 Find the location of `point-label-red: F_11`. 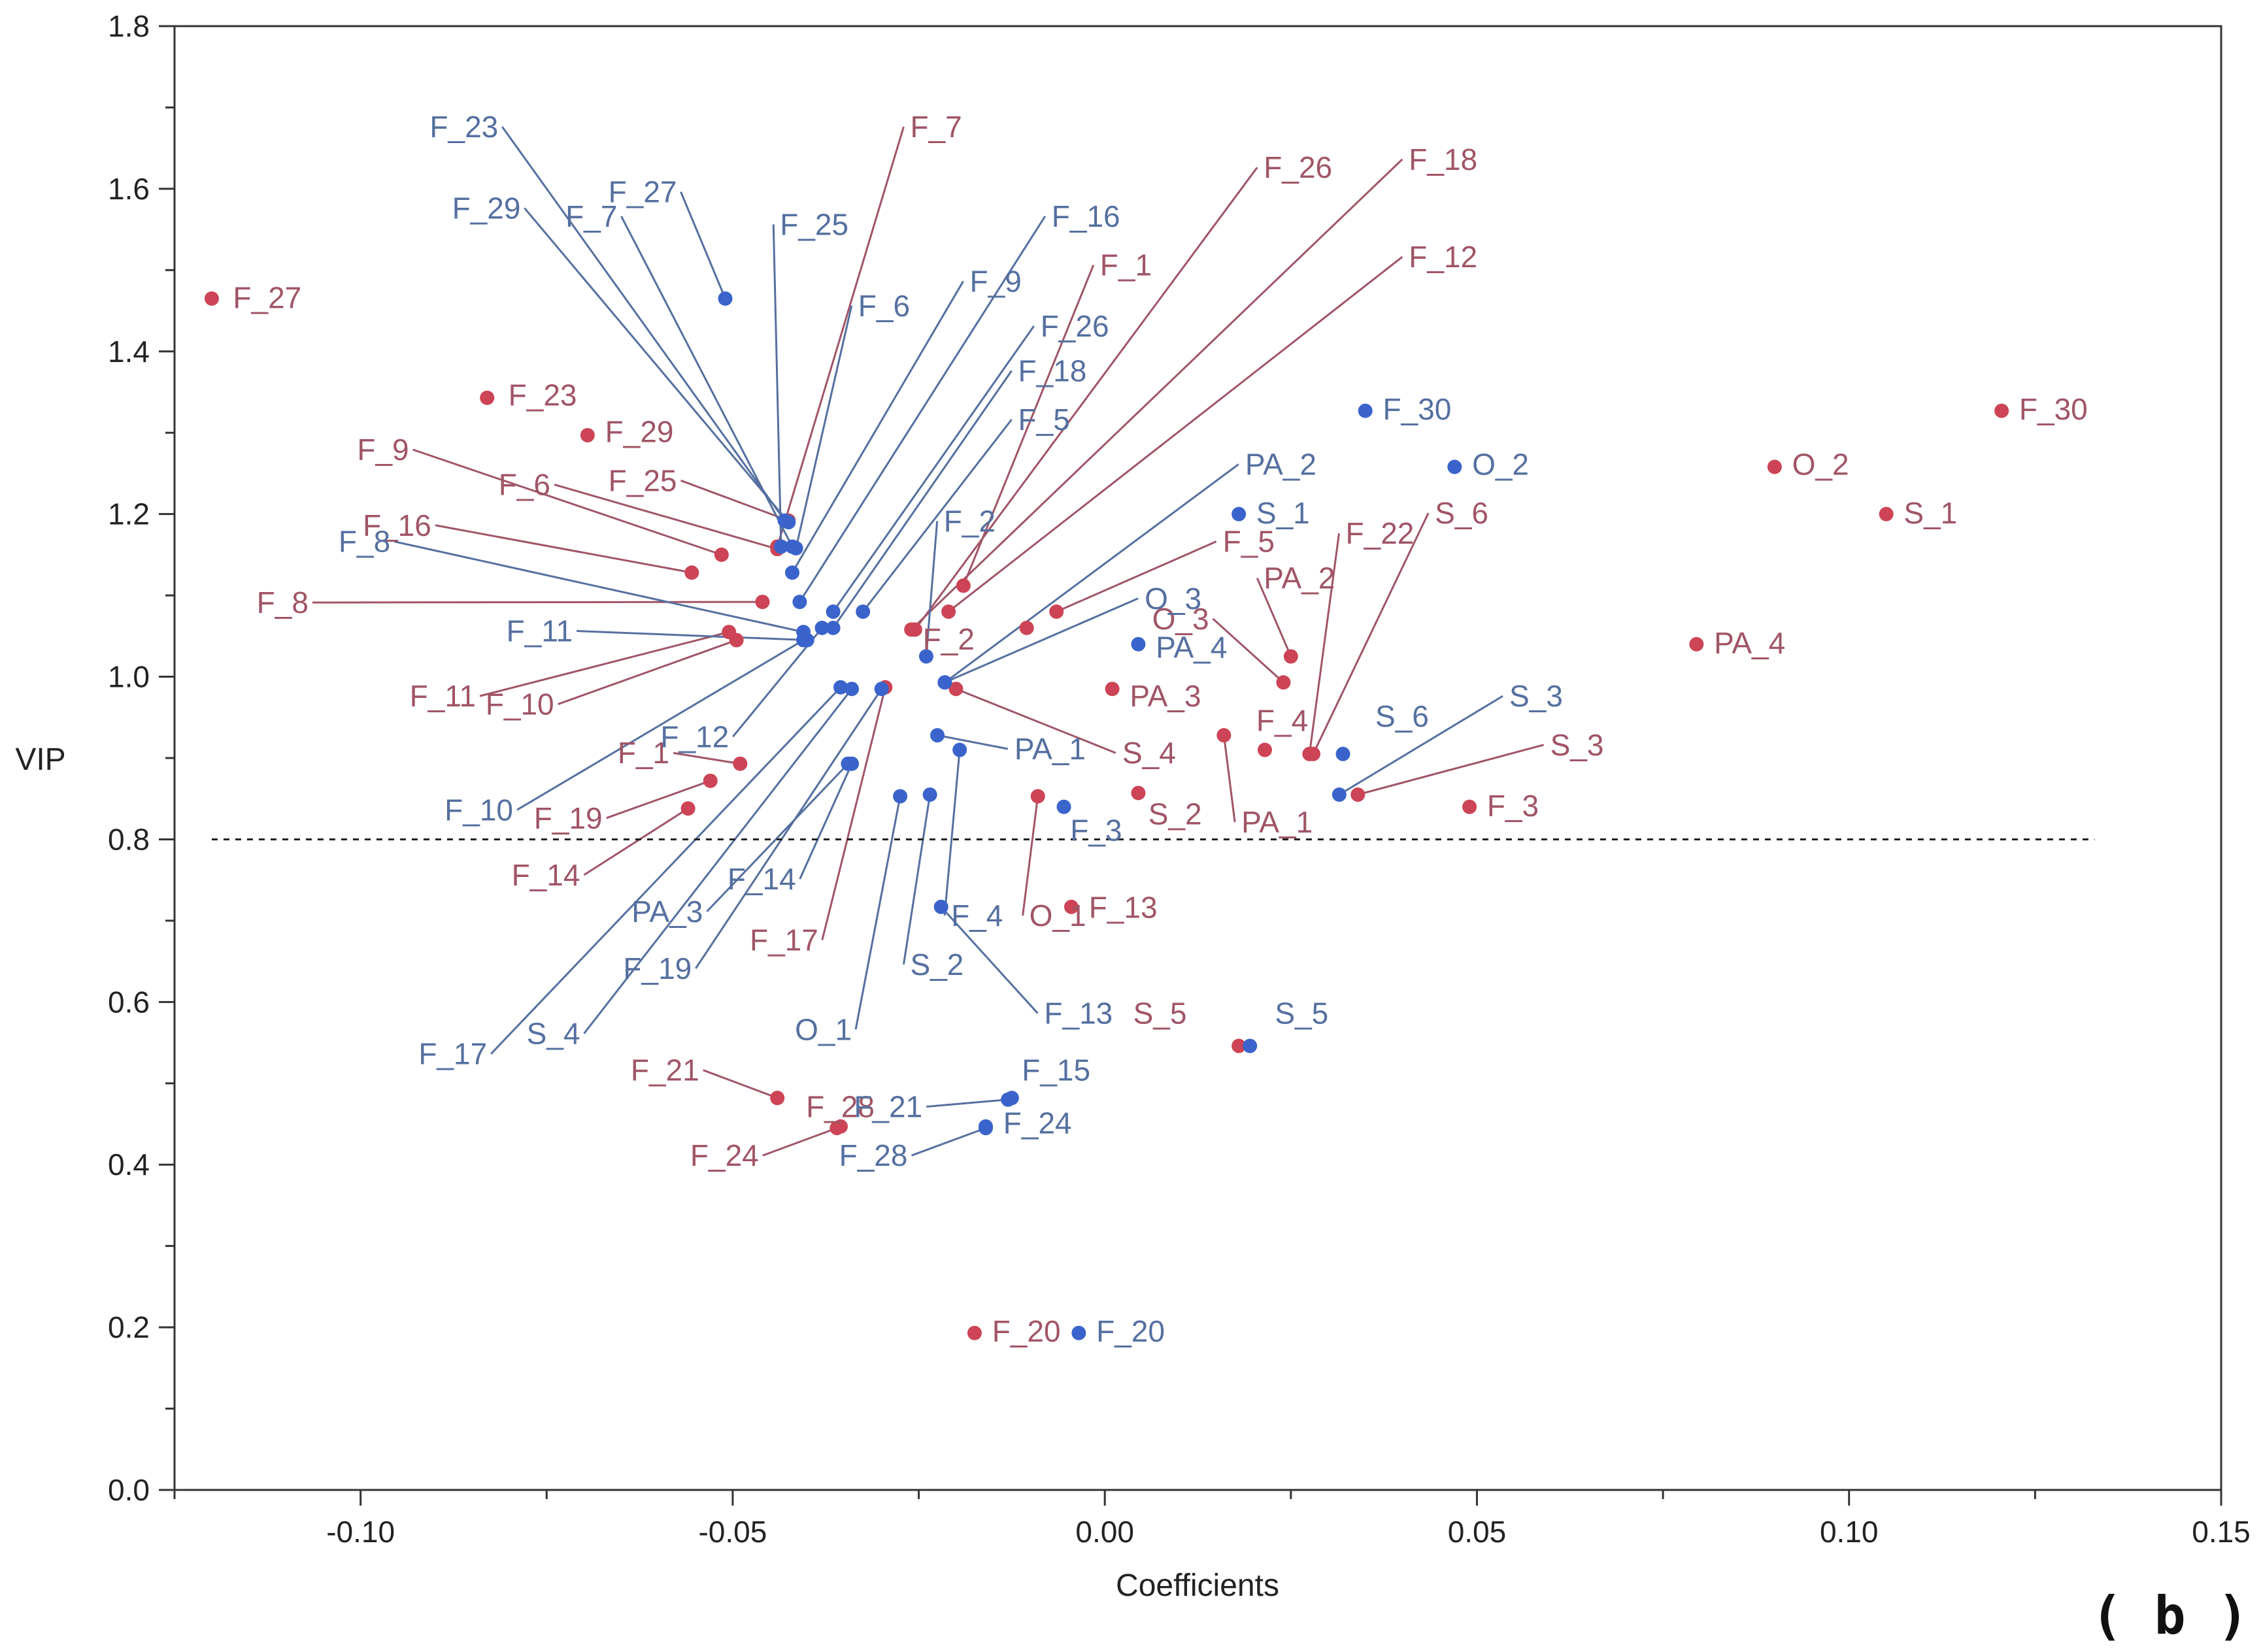

point-label-red: F_11 is located at coordinates (443, 696).